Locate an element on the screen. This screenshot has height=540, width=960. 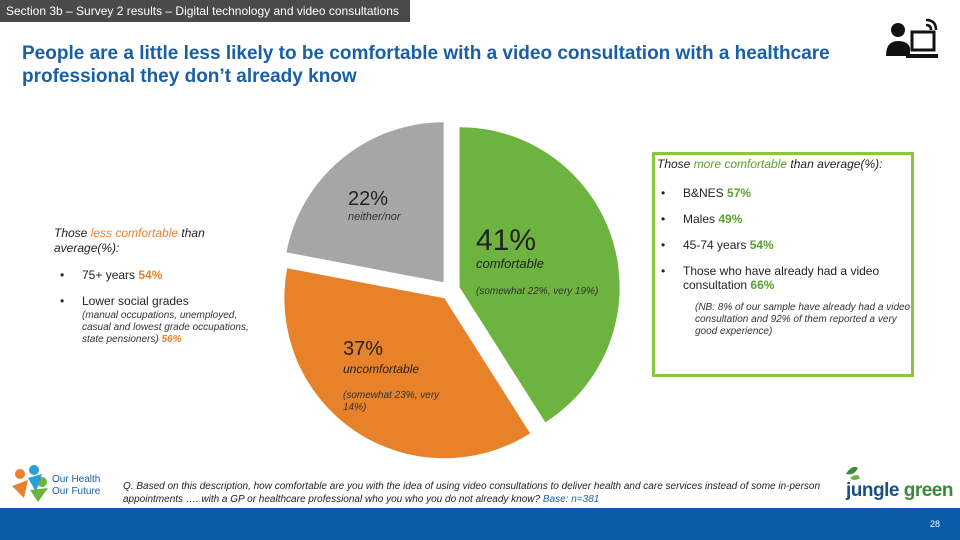
neither-label: neither/nor is located at coordinates (374, 217).